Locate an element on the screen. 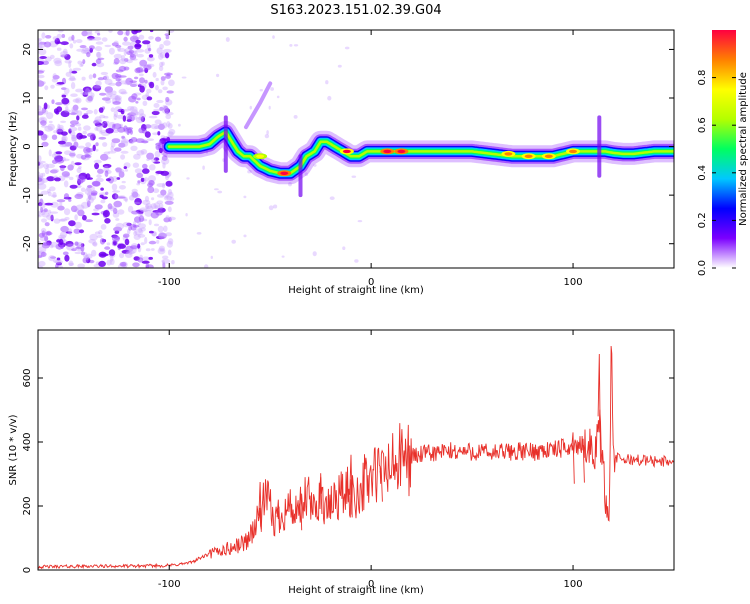 Image resolution: width=750 pixels, height=604 pixels. colorbar-strip is located at coordinates (724, 149).